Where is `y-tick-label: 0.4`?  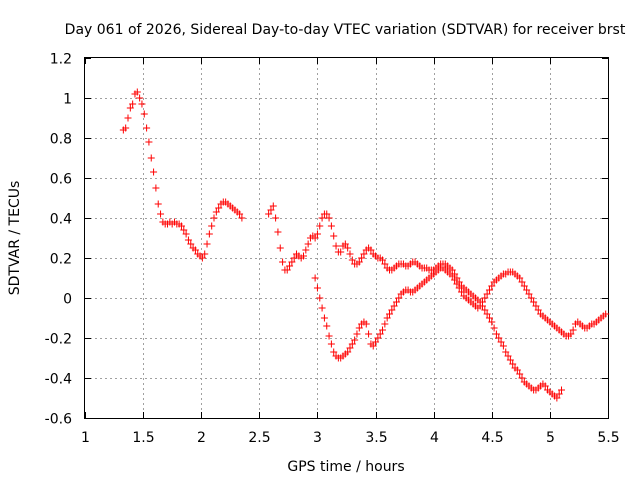 y-tick-label: 0.4 is located at coordinates (61, 220).